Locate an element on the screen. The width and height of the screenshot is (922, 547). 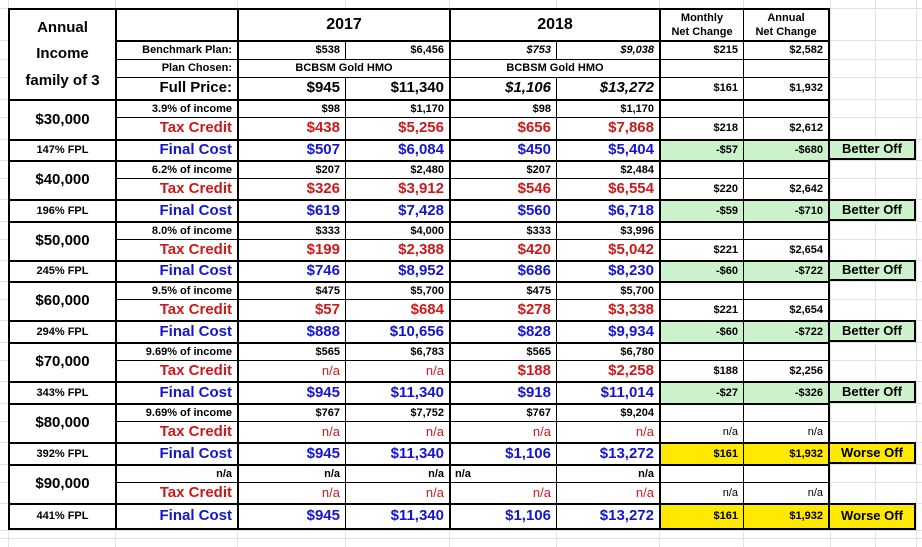
b1-final-cost-label: Final Cost is located at coordinates (176, 210).